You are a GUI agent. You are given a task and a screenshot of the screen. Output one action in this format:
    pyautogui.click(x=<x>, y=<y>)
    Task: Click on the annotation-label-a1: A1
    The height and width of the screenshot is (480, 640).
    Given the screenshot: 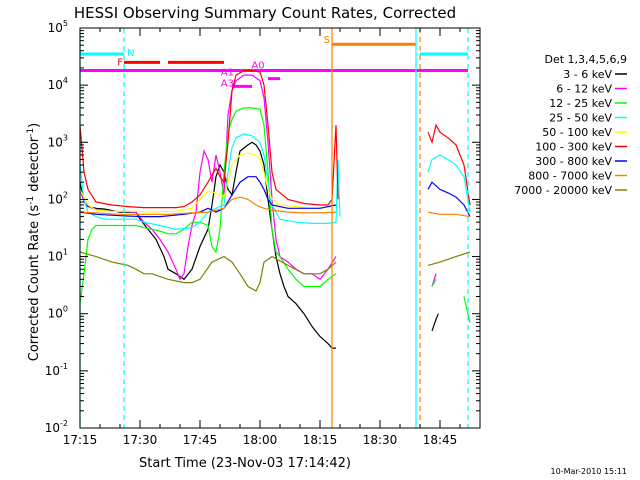 What is the action you would take?
    pyautogui.click(x=227, y=73)
    